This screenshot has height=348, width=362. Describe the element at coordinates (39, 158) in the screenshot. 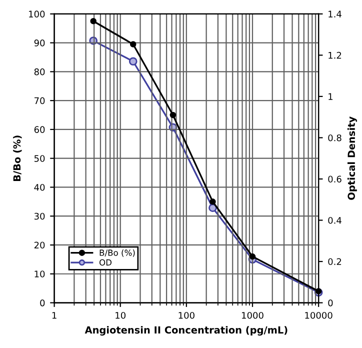

I see `y-tick-label: 50` at that location.